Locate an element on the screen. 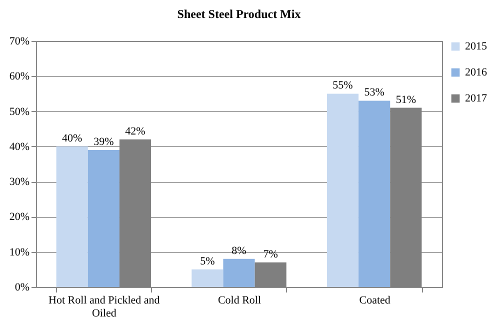  y-tick-label: 20% is located at coordinates (19, 217).